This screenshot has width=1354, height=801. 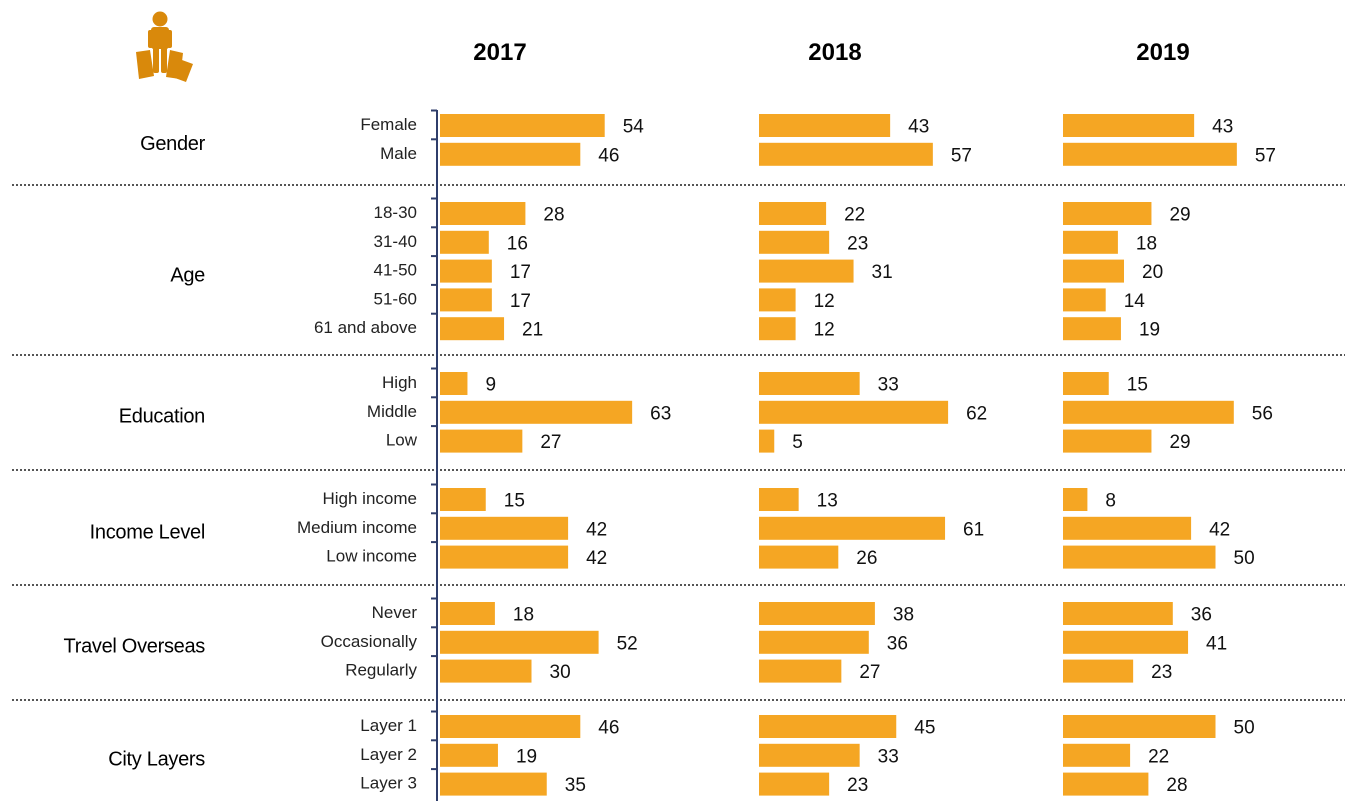 I want to click on category-label: Never, so click(x=395, y=612).